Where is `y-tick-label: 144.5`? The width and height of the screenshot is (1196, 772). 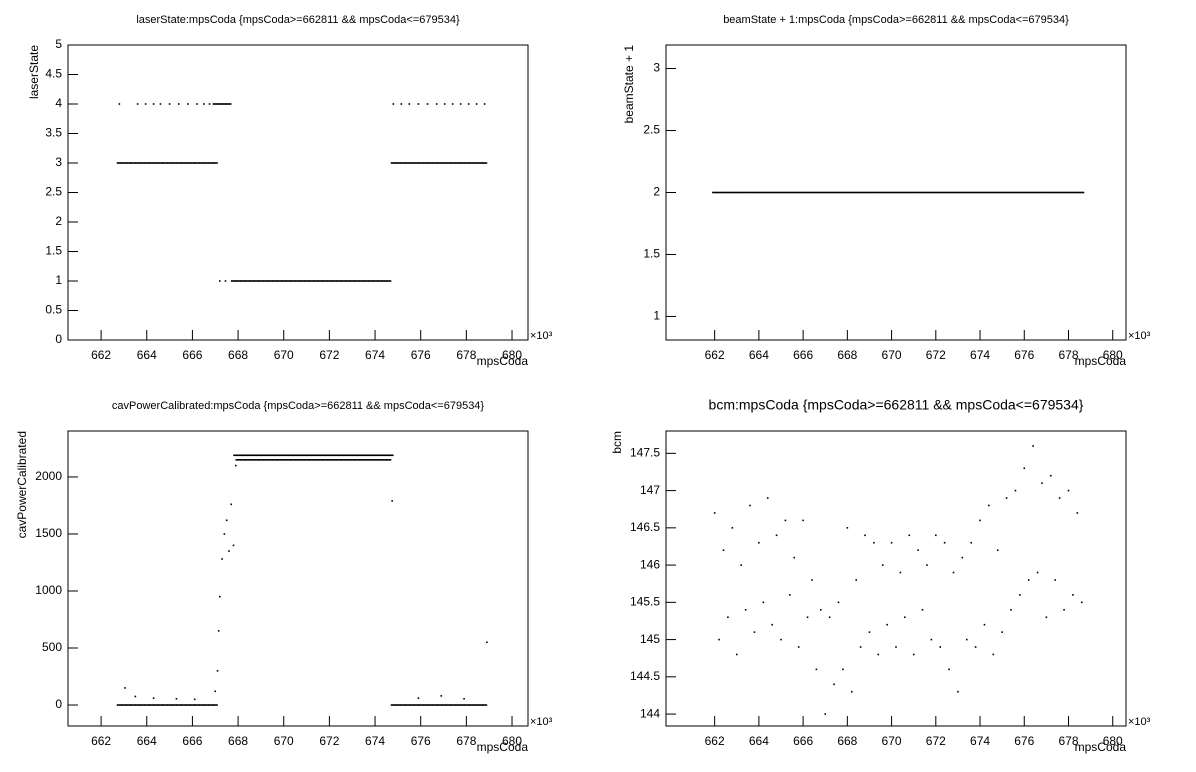
y-tick-label: 144.5 is located at coordinates (645, 676).